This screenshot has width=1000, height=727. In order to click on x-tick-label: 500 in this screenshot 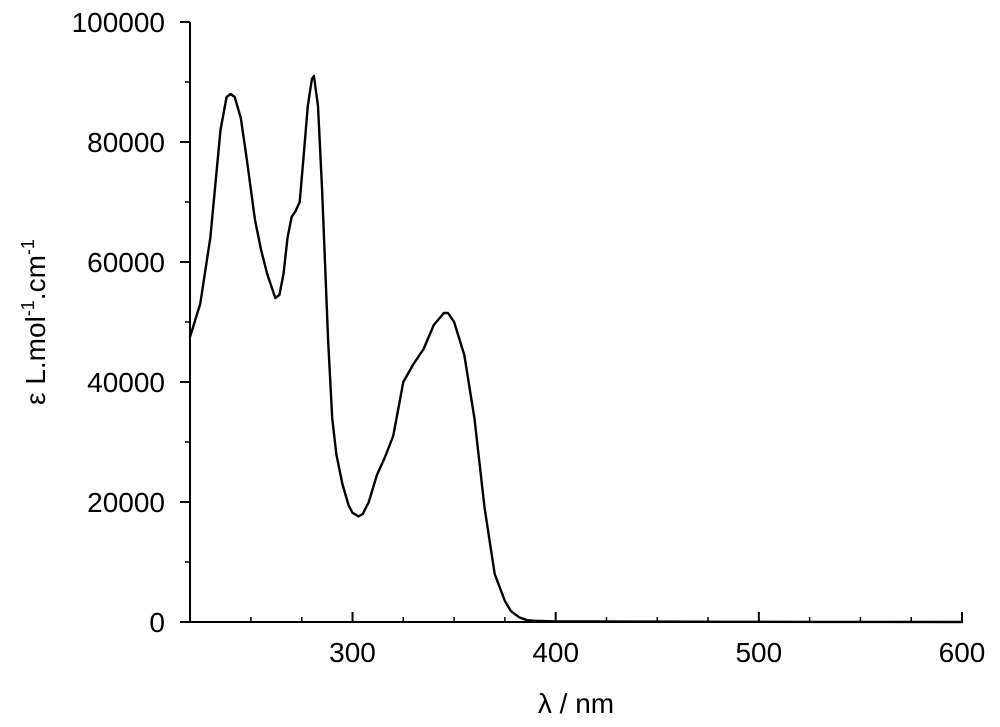, I will do `click(758, 652)`.